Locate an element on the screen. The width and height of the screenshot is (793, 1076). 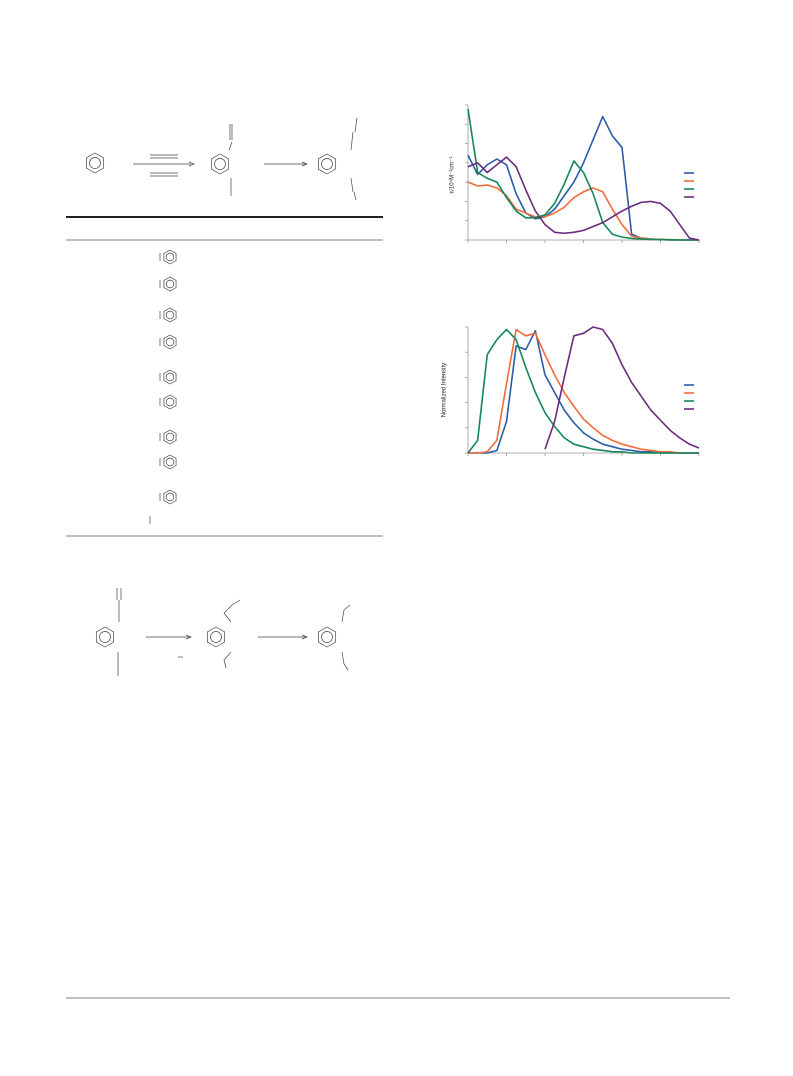
scheme-top is located at coordinates (245, 159).